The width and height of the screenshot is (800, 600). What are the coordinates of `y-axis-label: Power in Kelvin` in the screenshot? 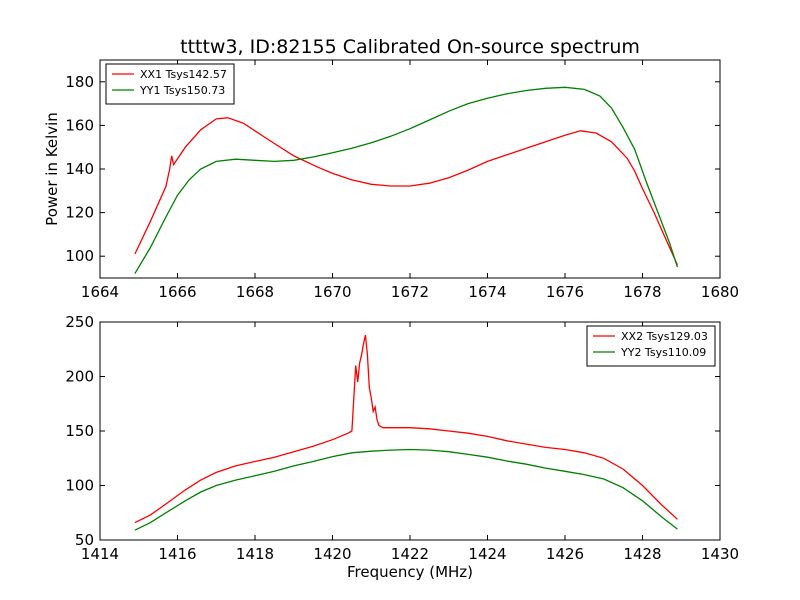 It's located at (52, 169).